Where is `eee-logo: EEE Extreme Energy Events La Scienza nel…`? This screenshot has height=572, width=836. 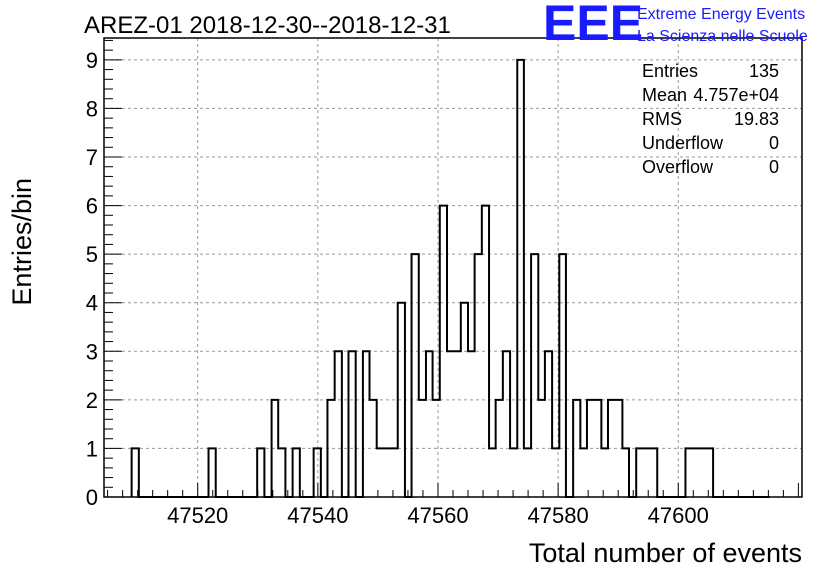
eee-logo: EEE Extreme Energy Events La Scienza nel… is located at coordinates (675, 25).